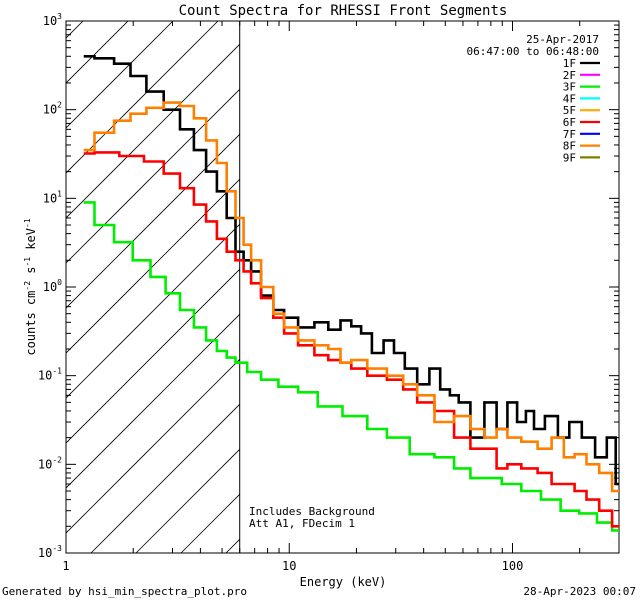 This screenshot has height=600, width=640. I want to click on annotation-attenuator: Att A1, FDecim 1, so click(302, 523).